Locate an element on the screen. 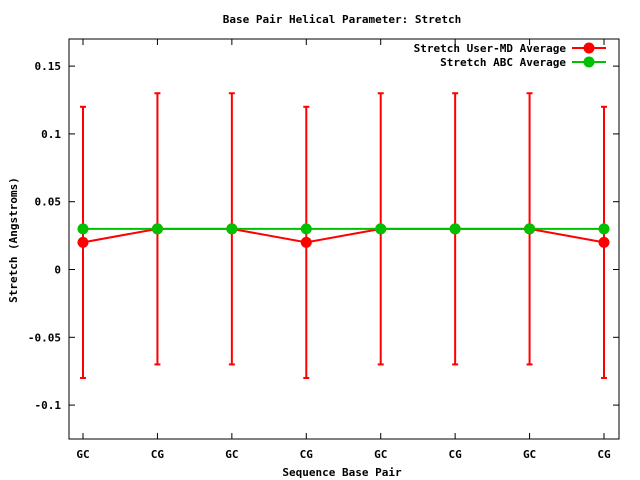 The image size is (640, 480). x-axis-label: Sequence Base Pair is located at coordinates (342, 472).